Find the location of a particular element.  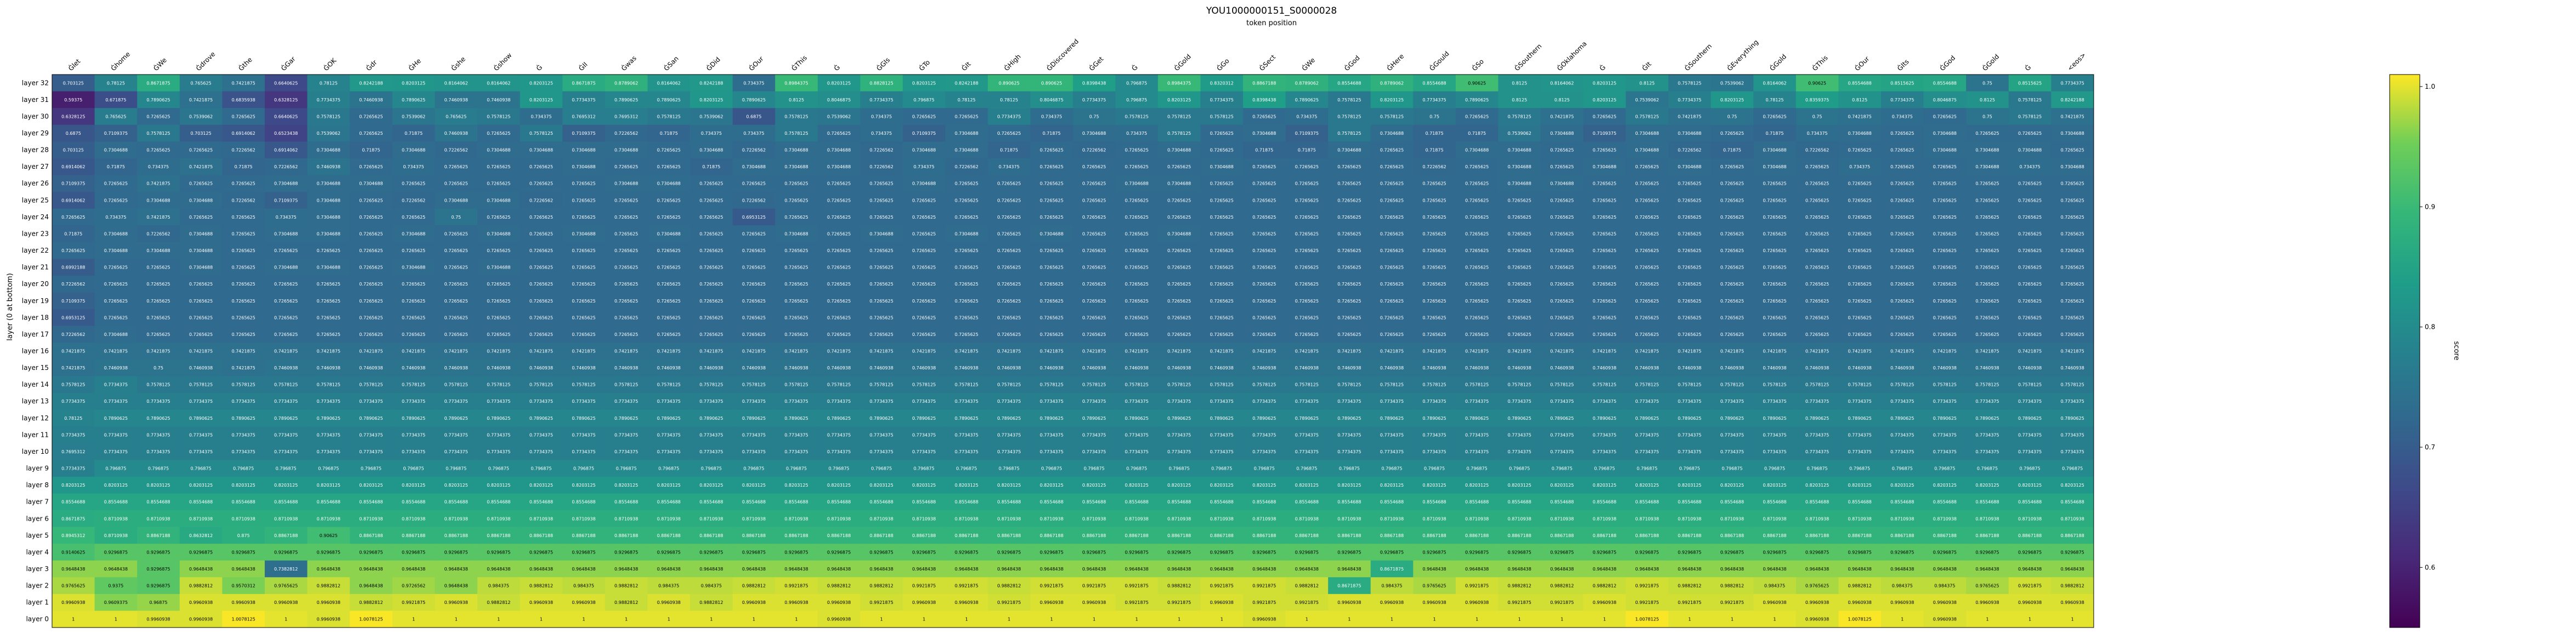

cell-value-label: 0.9882812 is located at coordinates (711, 602).